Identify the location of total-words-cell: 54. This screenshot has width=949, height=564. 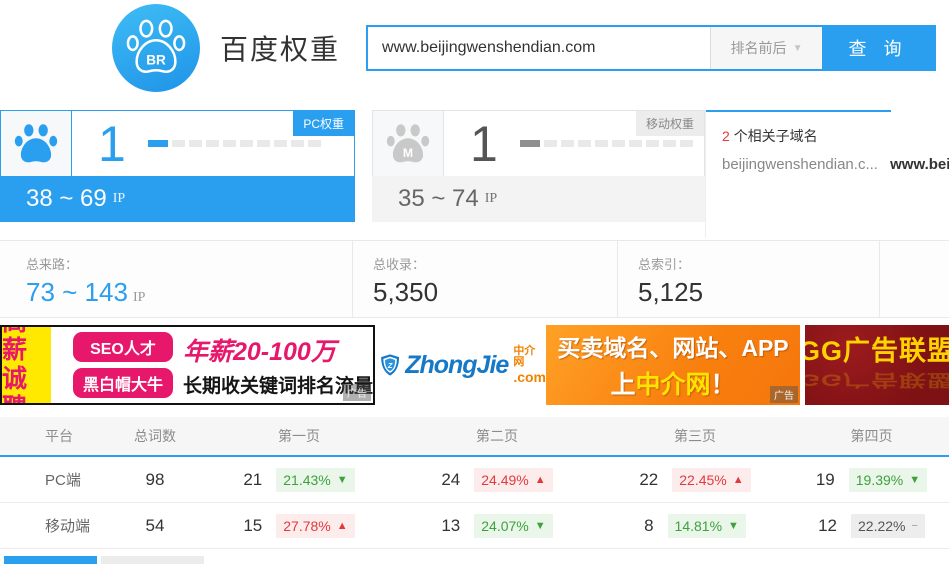
(155, 525).